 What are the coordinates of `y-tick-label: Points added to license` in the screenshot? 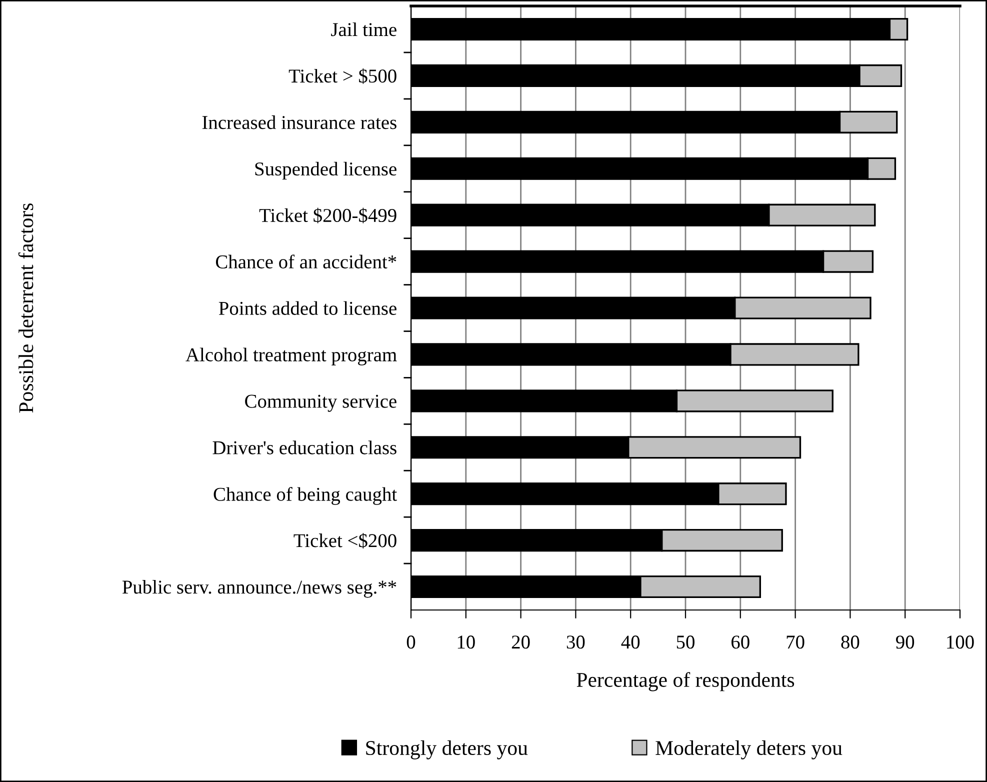 It's located at (307, 308).